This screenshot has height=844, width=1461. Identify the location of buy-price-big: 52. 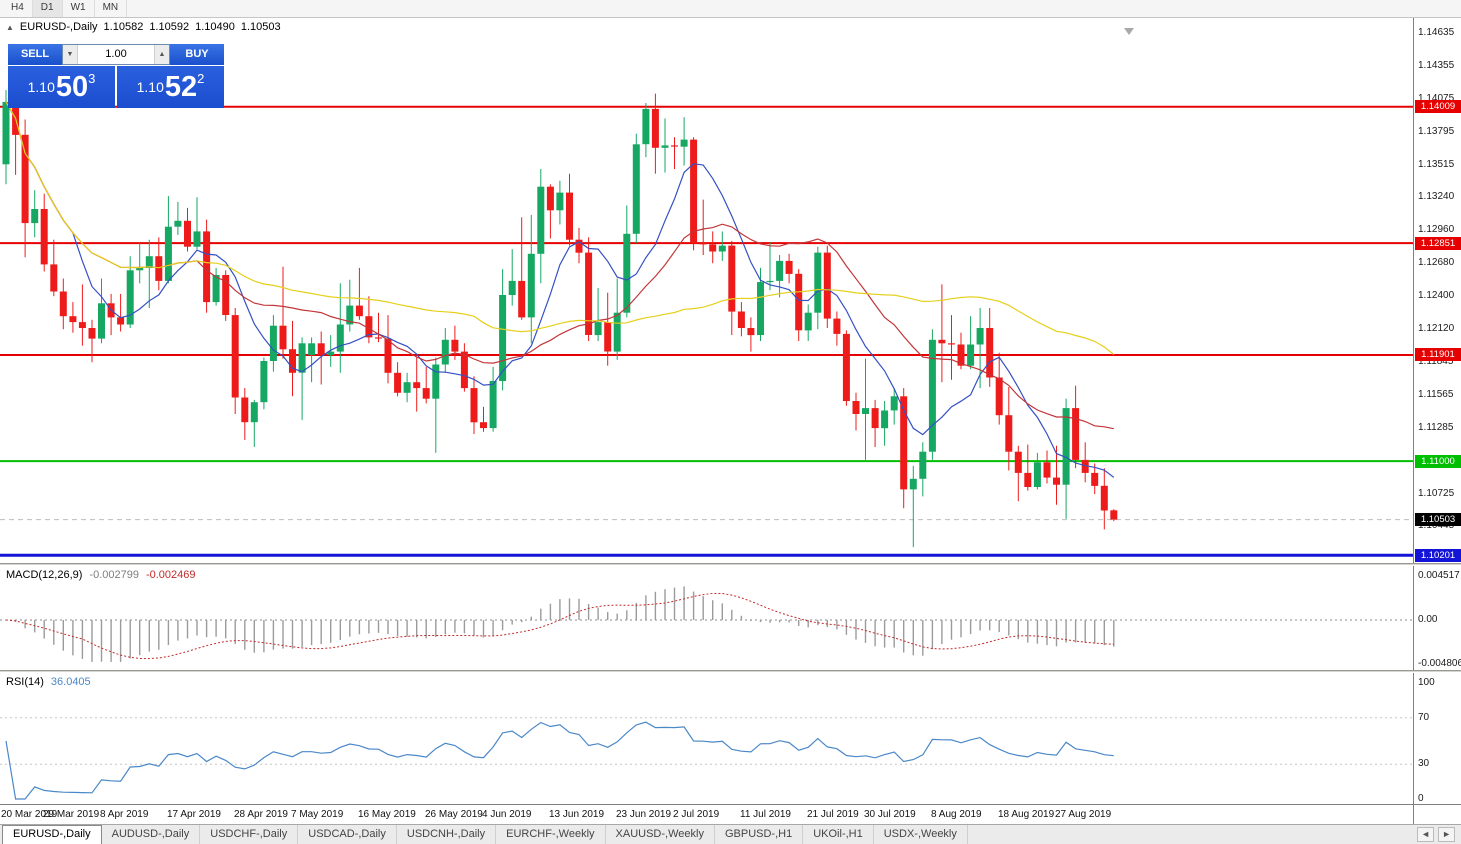
(181, 87).